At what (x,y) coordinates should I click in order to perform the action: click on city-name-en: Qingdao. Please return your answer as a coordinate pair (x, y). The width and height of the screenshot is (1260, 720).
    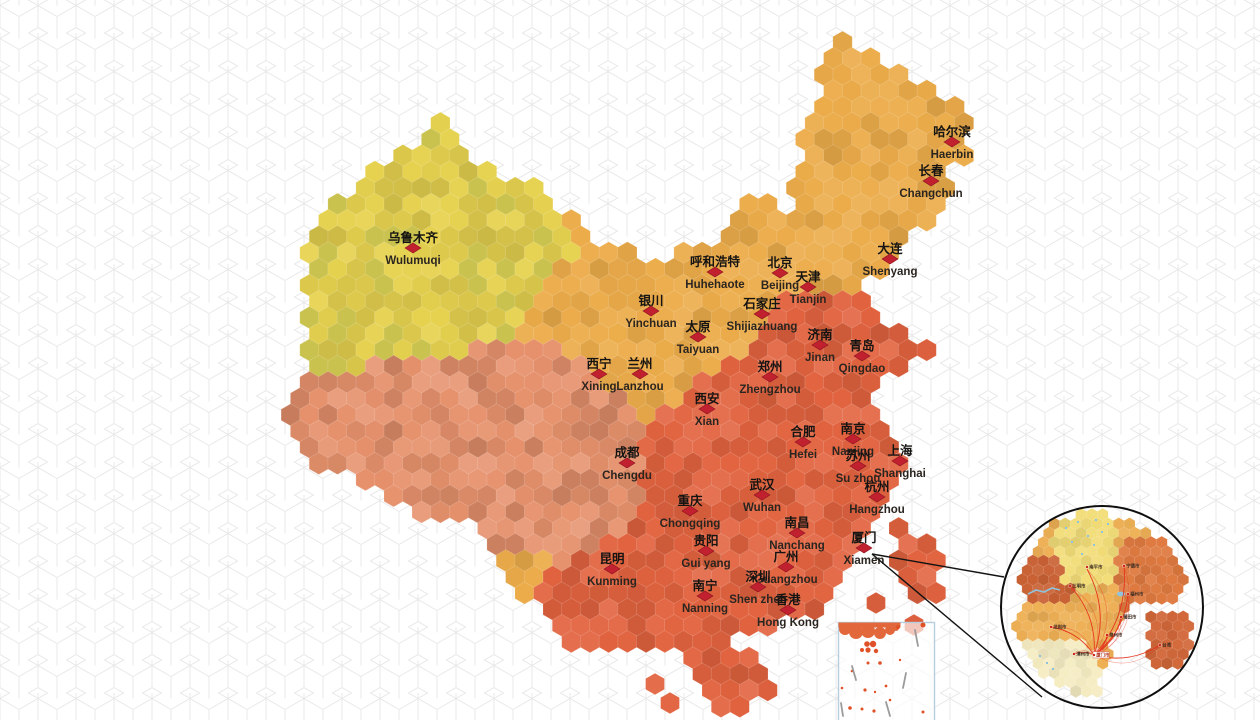
    Looking at the image, I should click on (862, 369).